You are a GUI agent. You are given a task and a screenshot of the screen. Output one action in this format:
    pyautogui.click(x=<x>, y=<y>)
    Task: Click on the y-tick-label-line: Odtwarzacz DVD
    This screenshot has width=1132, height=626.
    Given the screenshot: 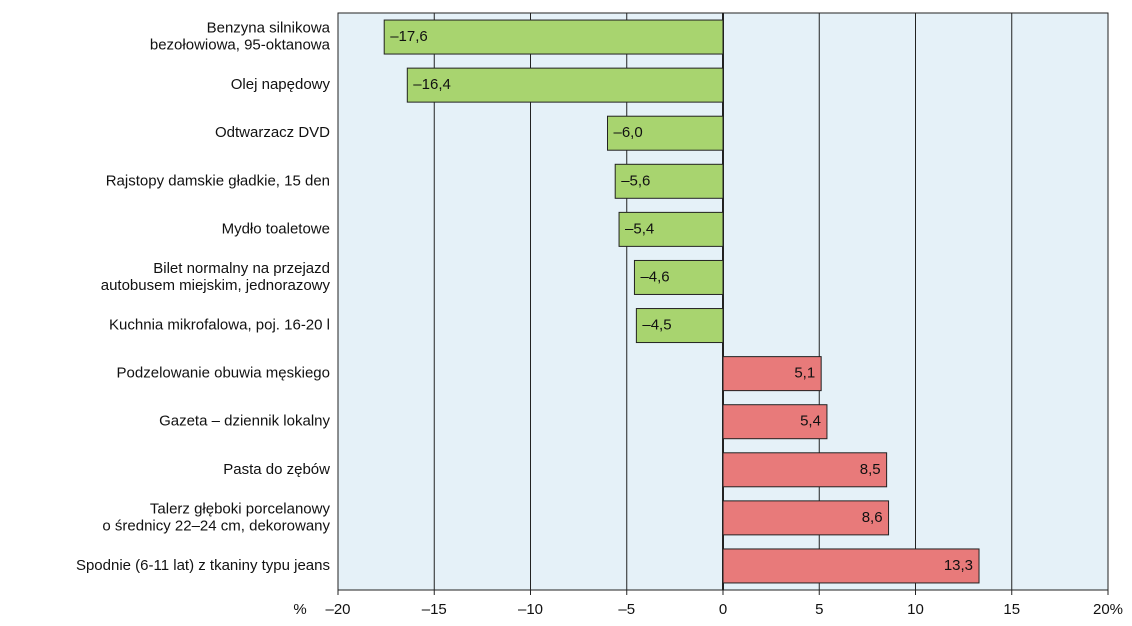 What is the action you would take?
    pyautogui.click(x=272, y=132)
    